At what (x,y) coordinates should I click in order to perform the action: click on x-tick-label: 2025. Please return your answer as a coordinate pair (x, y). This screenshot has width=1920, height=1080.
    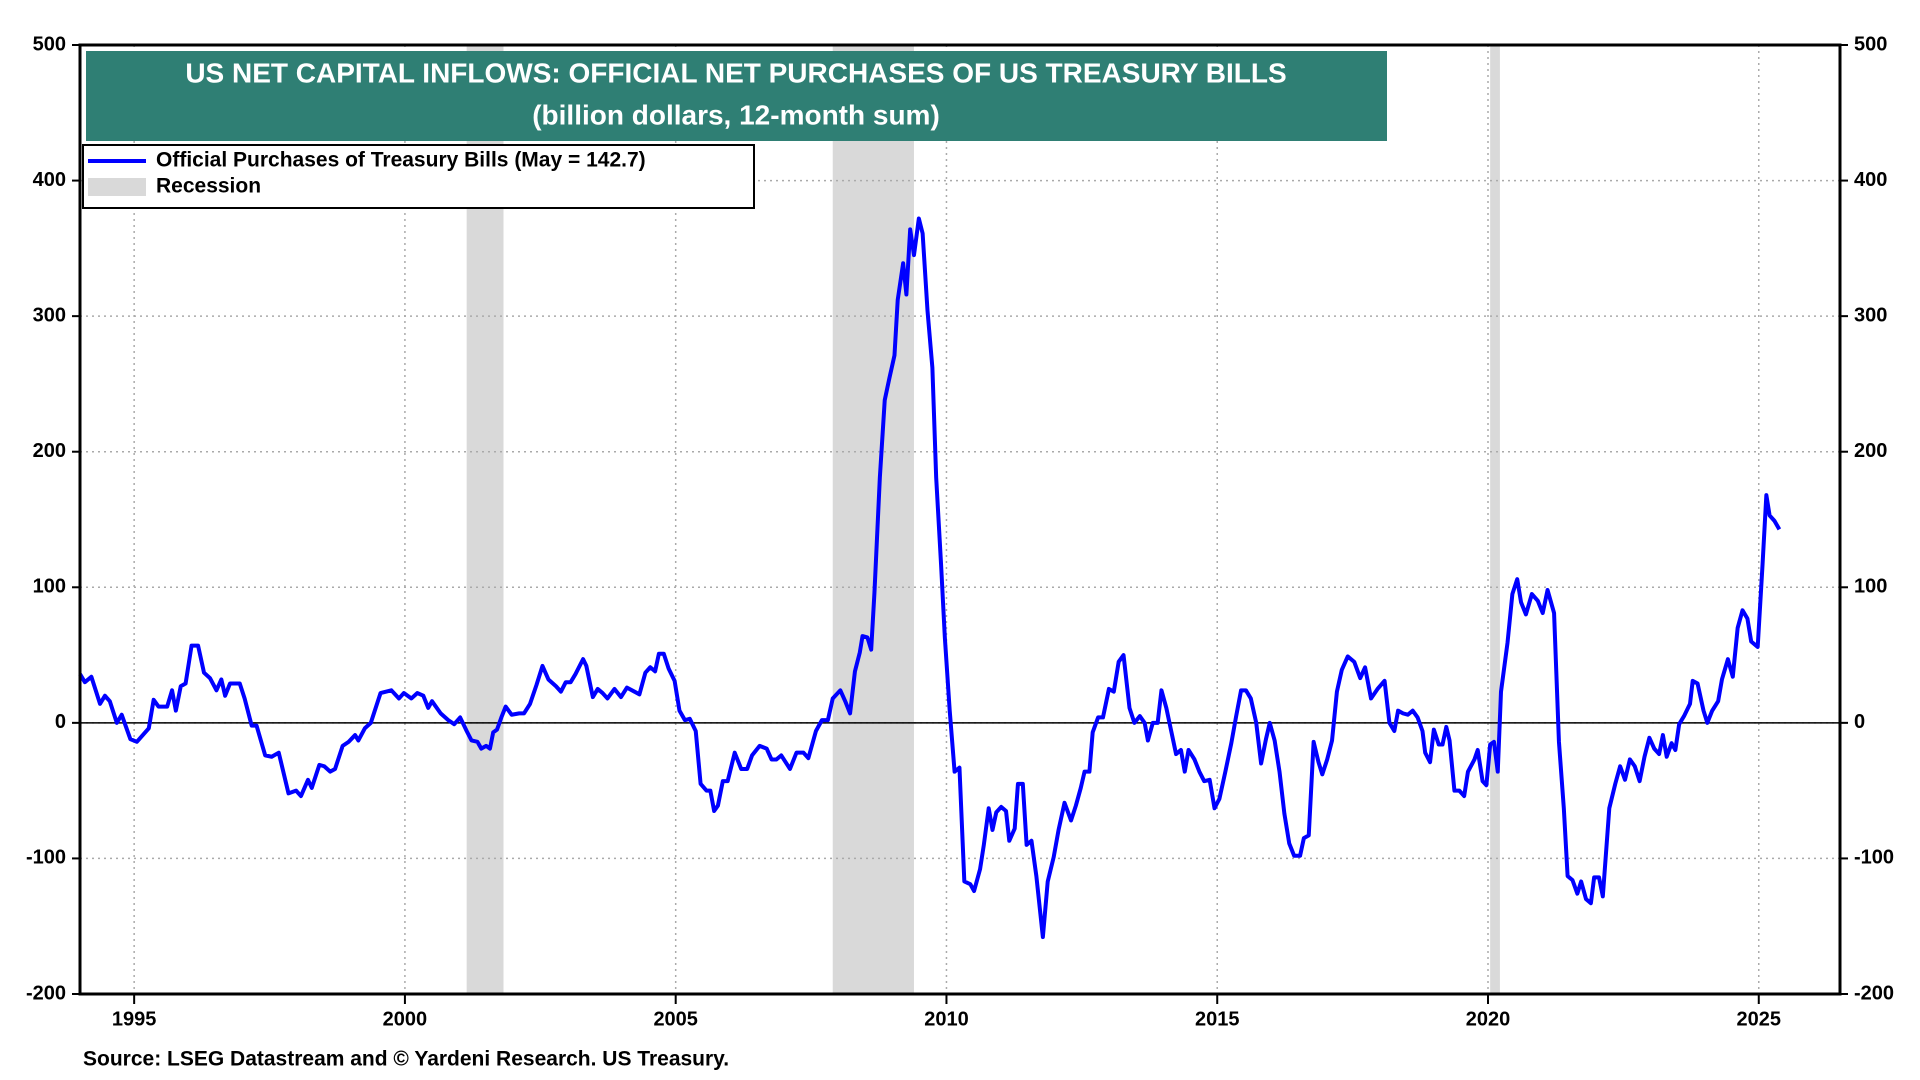
    Looking at the image, I should click on (1759, 1019).